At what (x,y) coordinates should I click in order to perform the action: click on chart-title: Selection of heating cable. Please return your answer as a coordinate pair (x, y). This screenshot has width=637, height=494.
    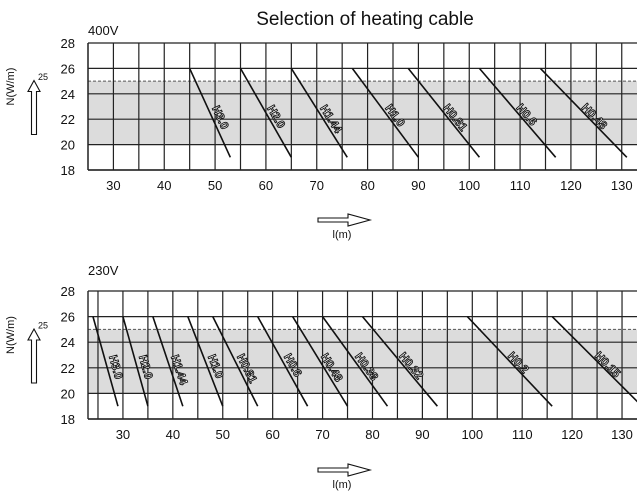
    Looking at the image, I should click on (365, 19).